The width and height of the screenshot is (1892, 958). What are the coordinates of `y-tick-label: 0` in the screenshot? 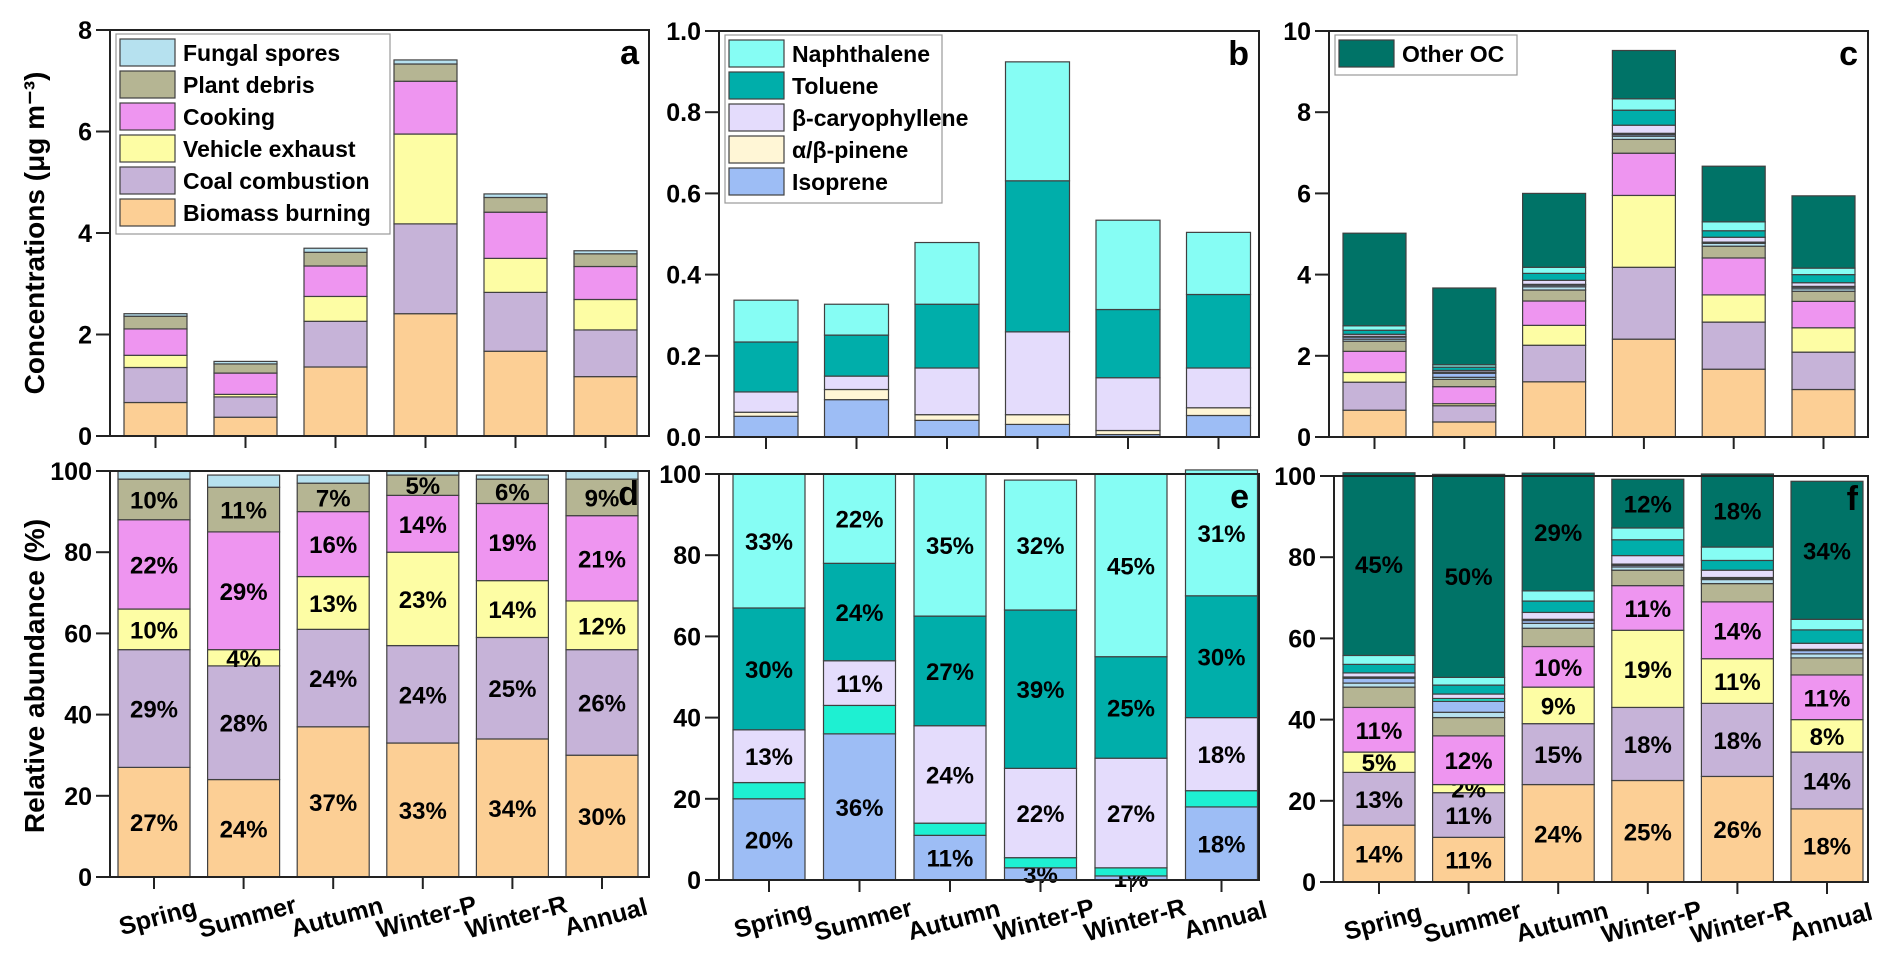 It's located at (1309, 883).